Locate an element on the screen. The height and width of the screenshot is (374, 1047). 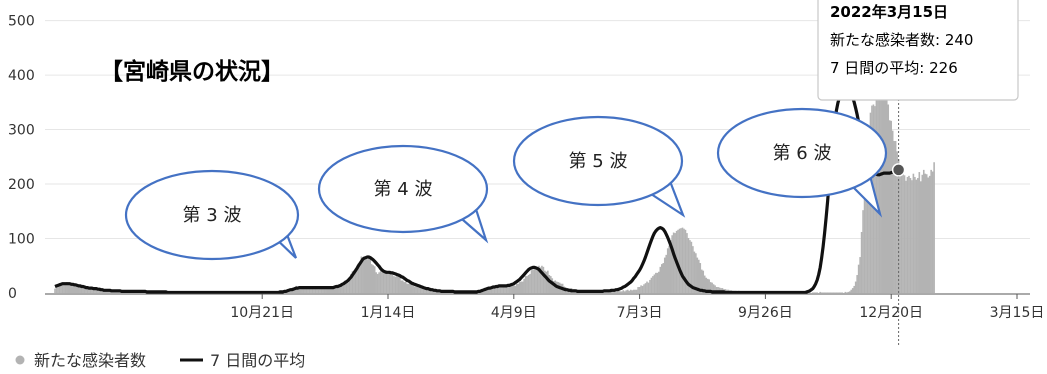
callout-label: 第 3 波 is located at coordinates (212, 215).